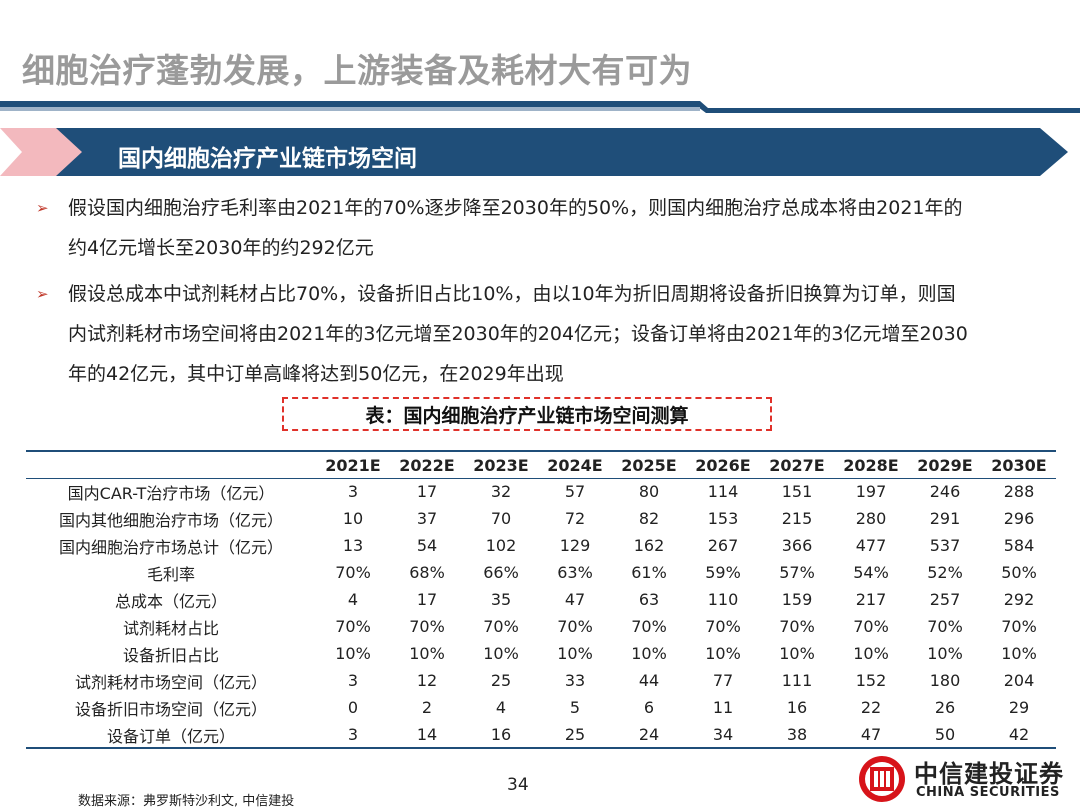  I want to click on table-cell: 33, so click(575, 680).